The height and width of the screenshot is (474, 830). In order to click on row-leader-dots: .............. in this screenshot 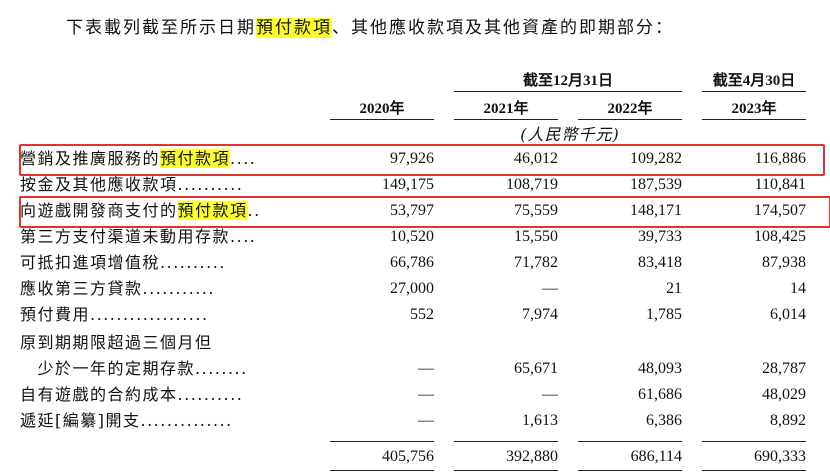, I will do `click(186, 420)`.